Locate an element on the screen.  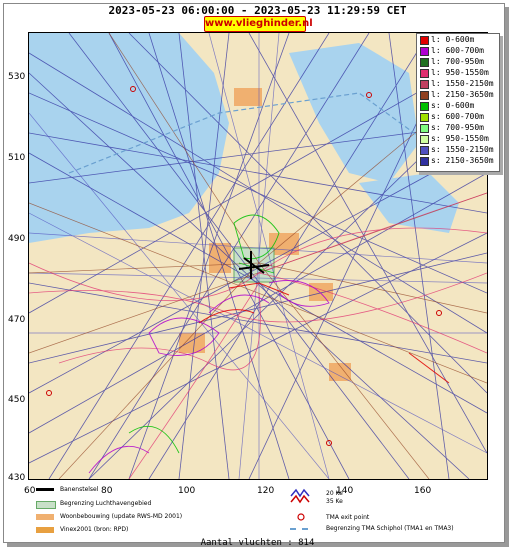
y-tick-label: 450 is located at coordinates (17, 400).